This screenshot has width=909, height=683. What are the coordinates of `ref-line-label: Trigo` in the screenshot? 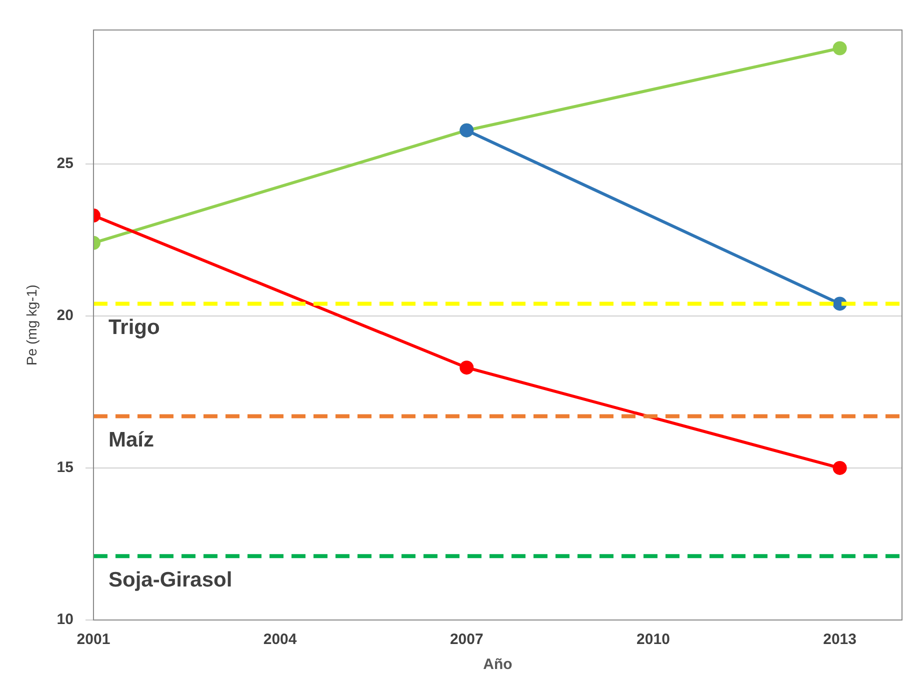 It's located at (134, 328).